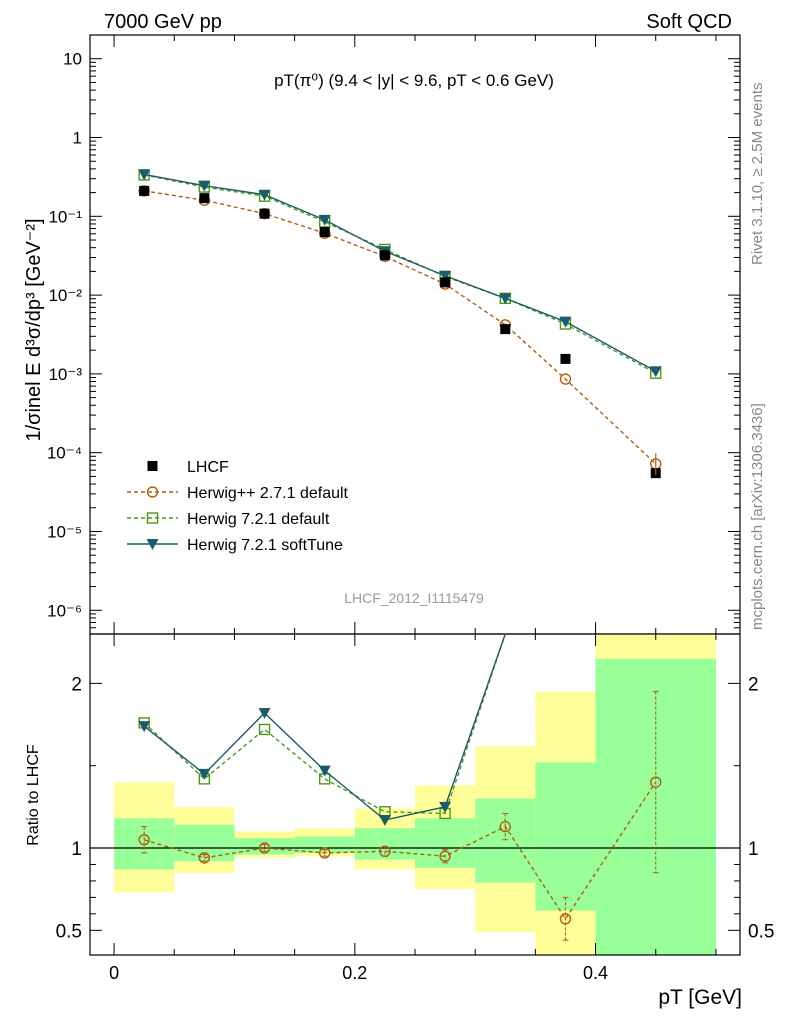  I want to click on ratio-x-tick-label: 0, so click(114, 973).